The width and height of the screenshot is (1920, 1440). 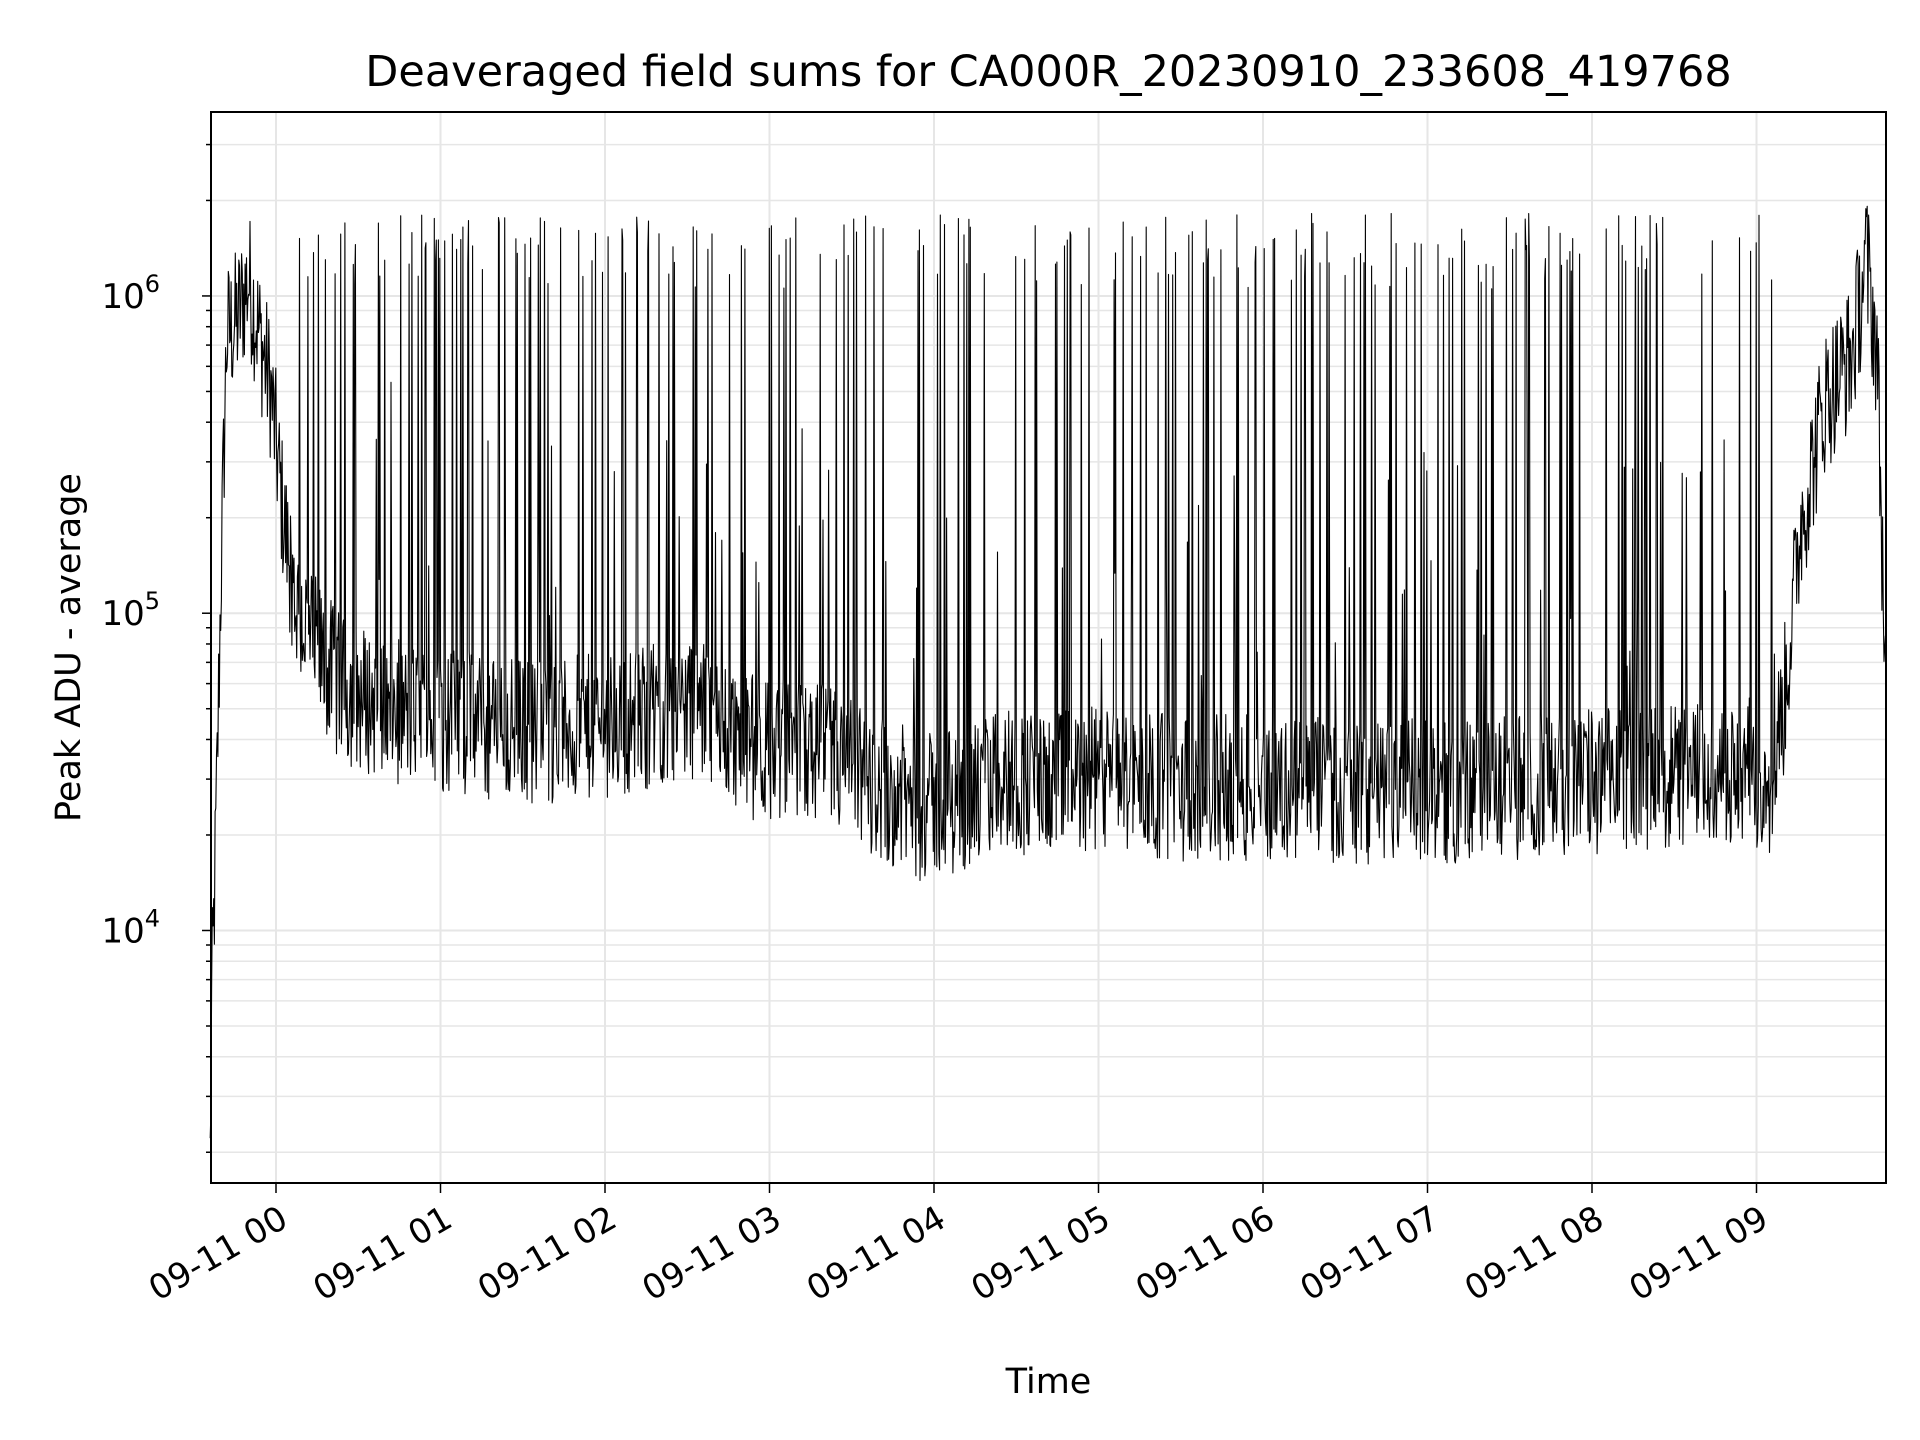 What do you see at coordinates (712, 1253) in the screenshot?
I see `x-tick-label: 09-11 03` at bounding box center [712, 1253].